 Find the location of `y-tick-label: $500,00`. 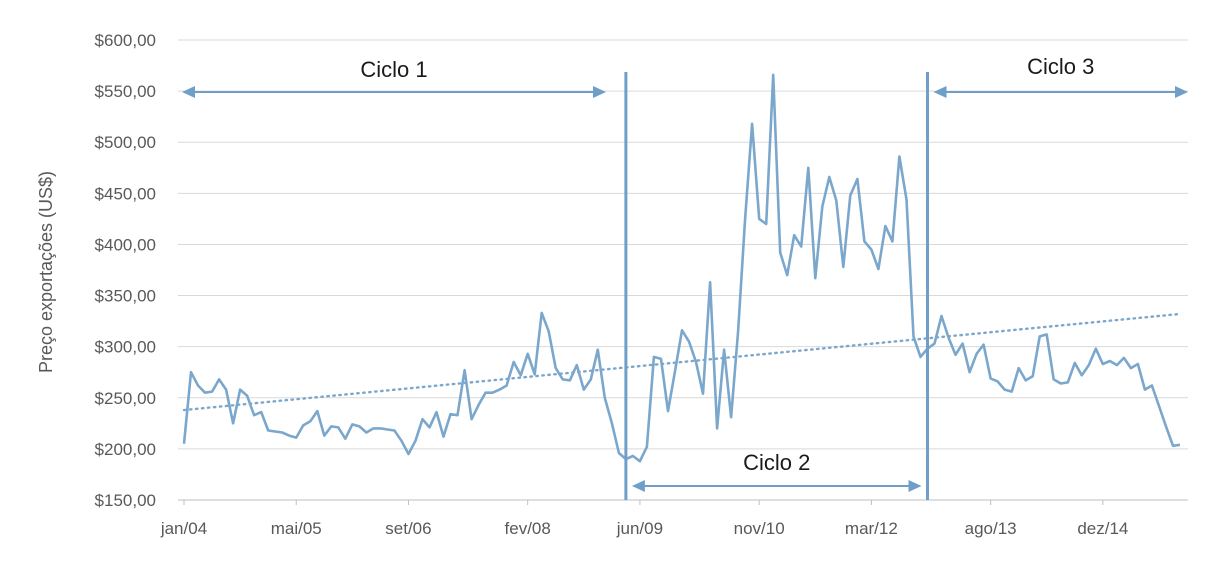

y-tick-label: $500,00 is located at coordinates (125, 142).